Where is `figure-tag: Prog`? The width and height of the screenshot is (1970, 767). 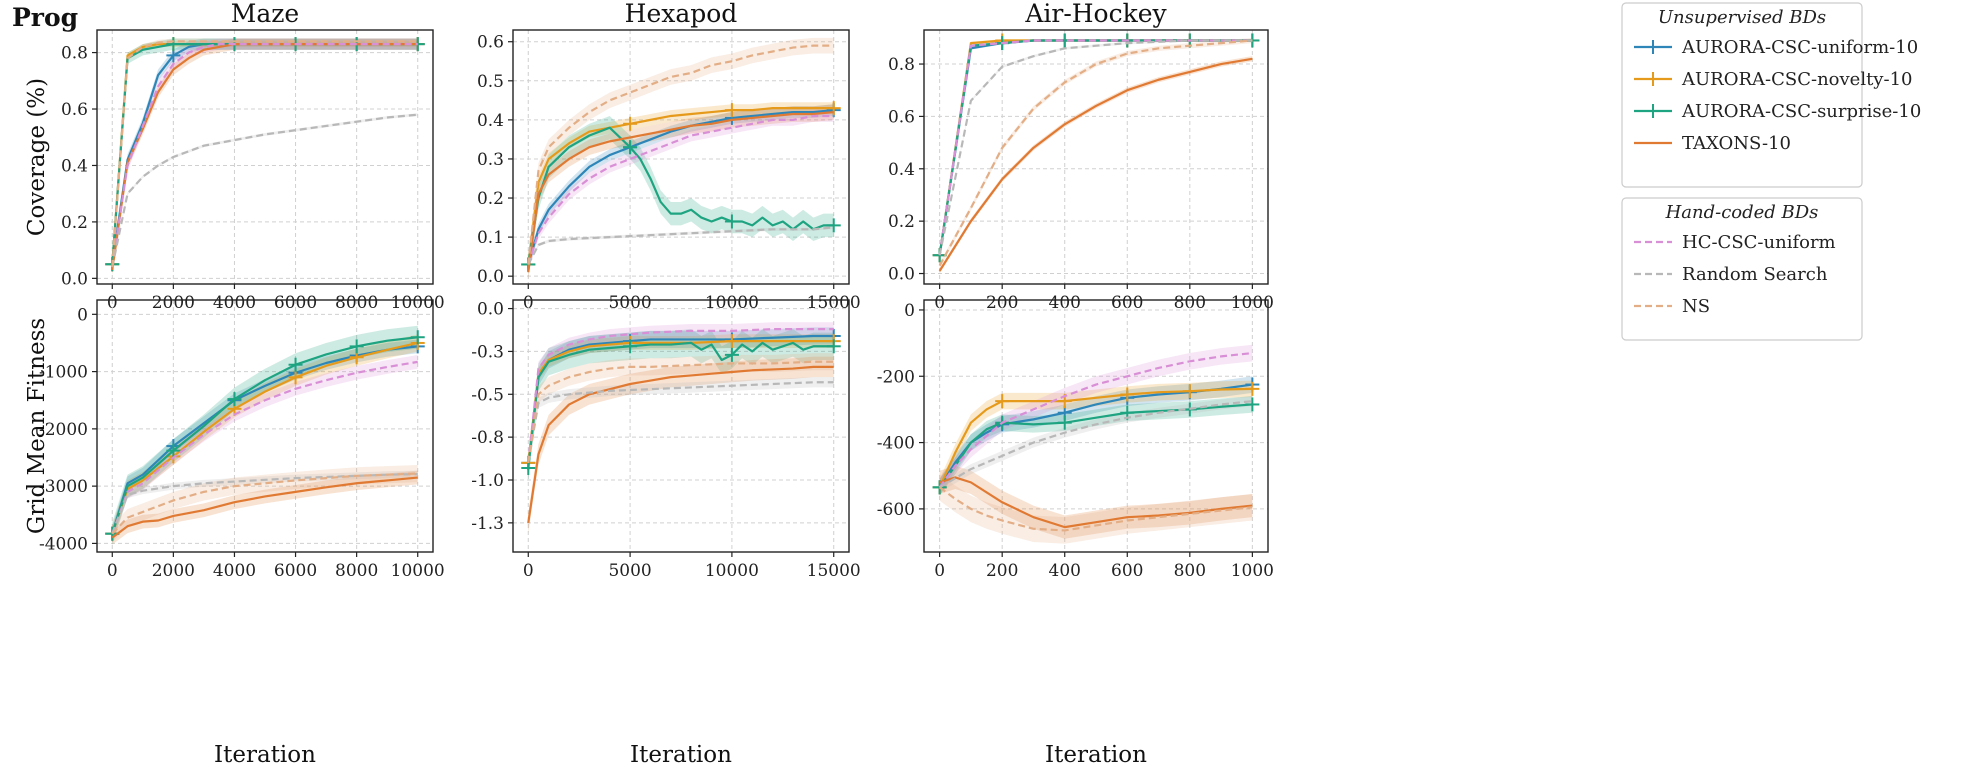
figure-tag: Prog is located at coordinates (45, 17).